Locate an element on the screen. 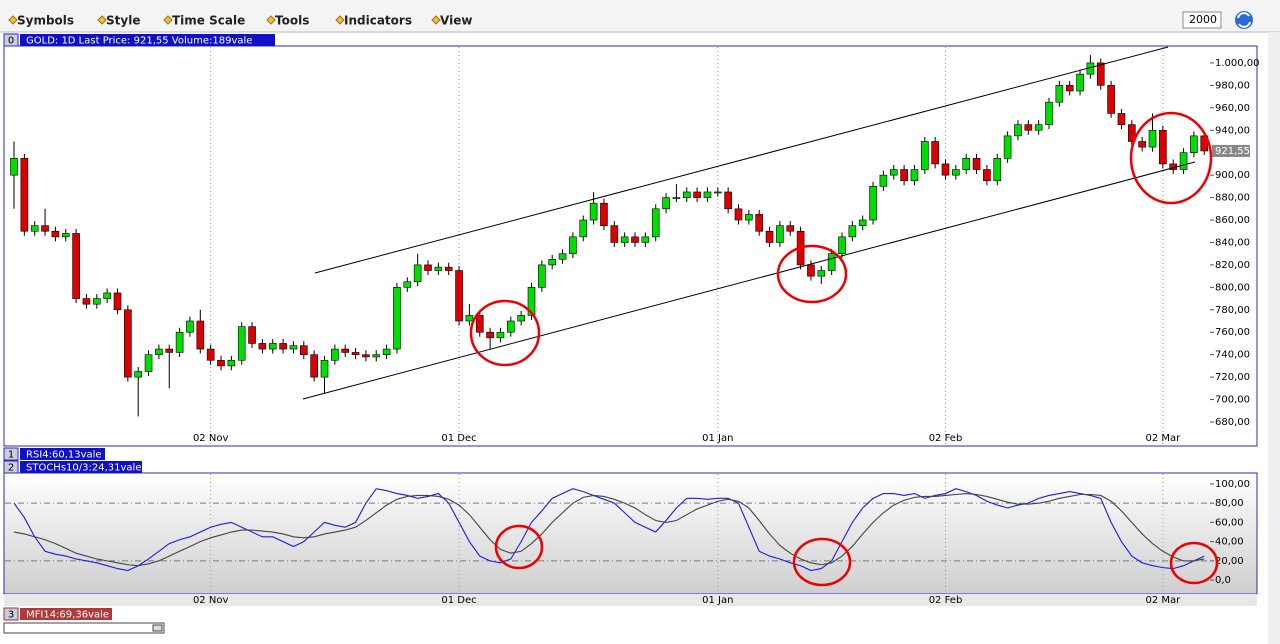  side-scrollbar is located at coordinates (1274, 338).